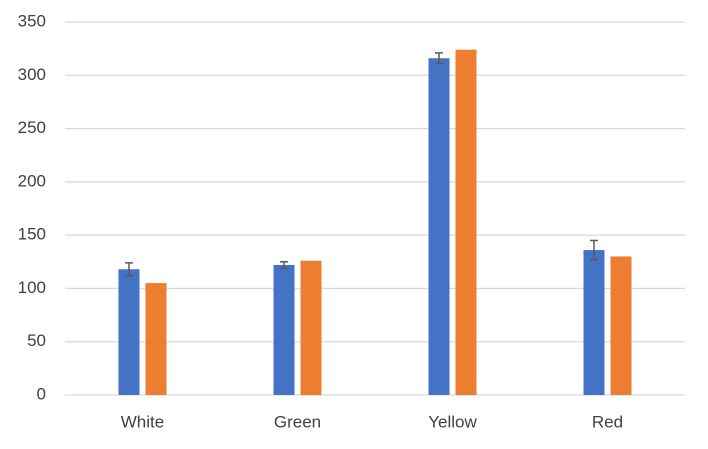 The height and width of the screenshot is (449, 708). What do you see at coordinates (32, 127) in the screenshot?
I see `y-tick-label: 250` at bounding box center [32, 127].